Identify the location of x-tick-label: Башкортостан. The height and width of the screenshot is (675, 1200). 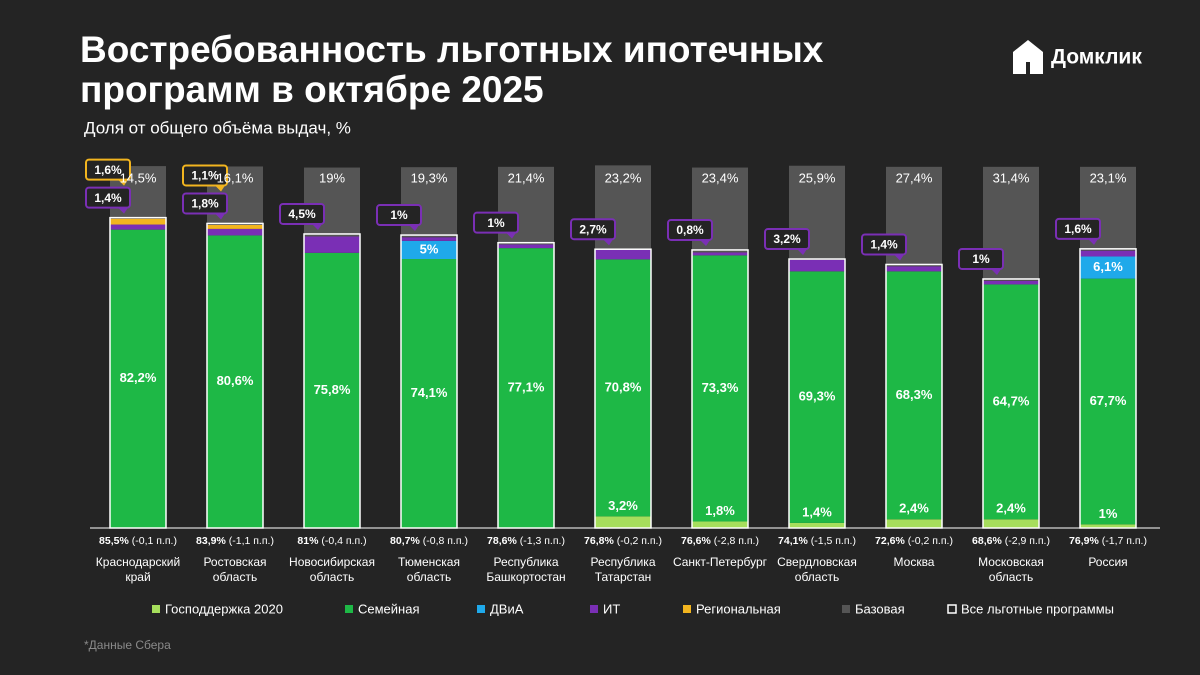
(525, 577).